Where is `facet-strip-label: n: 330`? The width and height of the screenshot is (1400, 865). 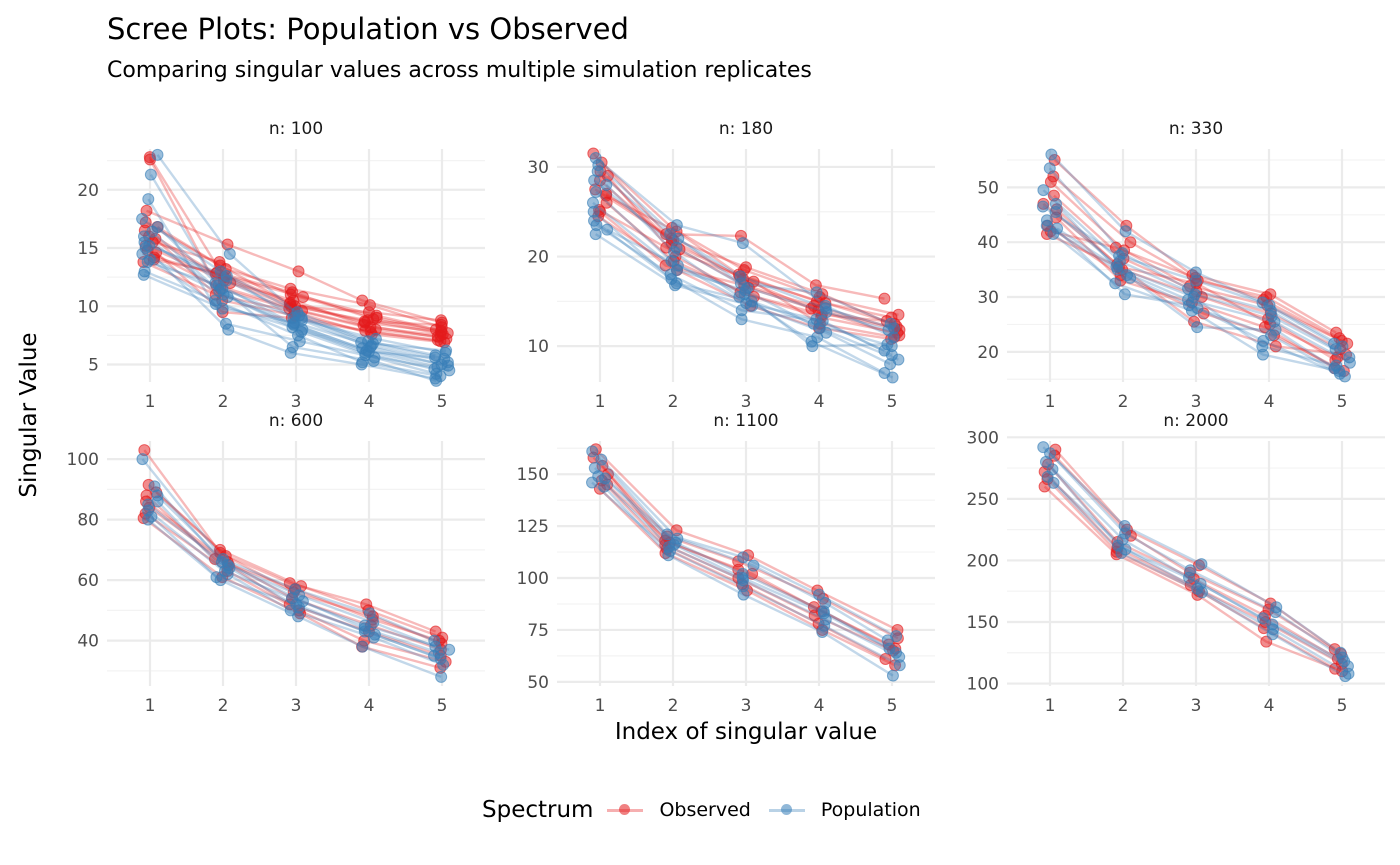
facet-strip-label: n: 330 is located at coordinates (1196, 129).